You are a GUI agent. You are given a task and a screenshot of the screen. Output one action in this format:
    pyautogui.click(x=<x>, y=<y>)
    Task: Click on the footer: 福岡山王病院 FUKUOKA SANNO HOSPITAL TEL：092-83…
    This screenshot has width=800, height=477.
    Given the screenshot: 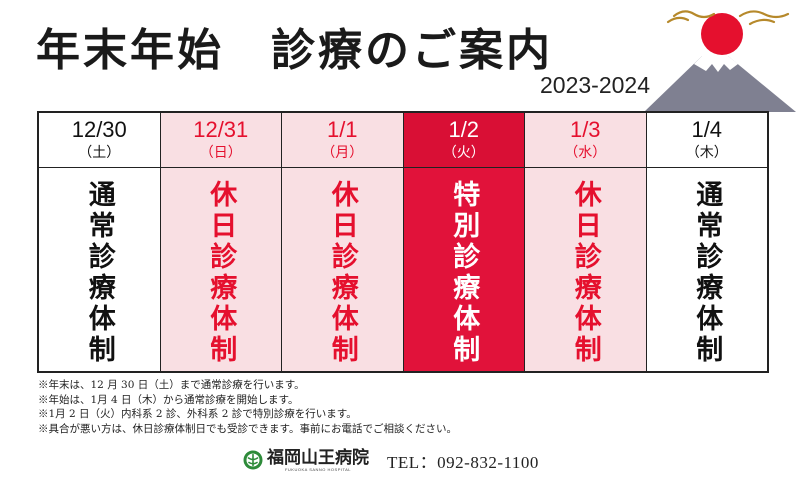 What is the action you would take?
    pyautogui.click(x=391, y=460)
    